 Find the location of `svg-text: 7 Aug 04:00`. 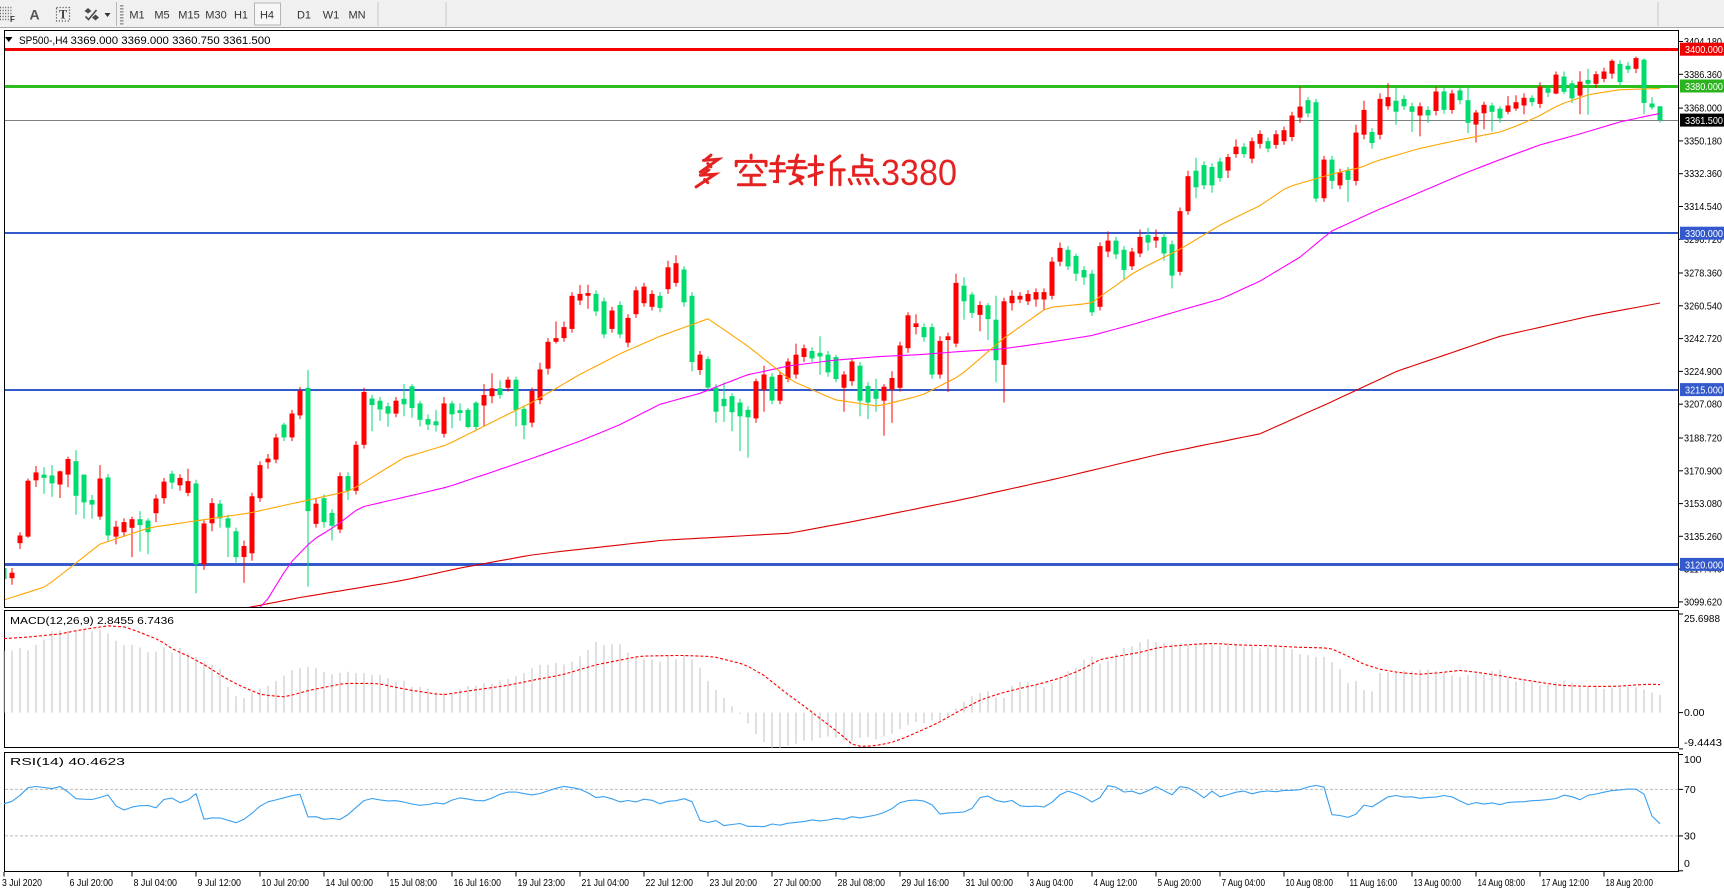

svg-text: 7 Aug 04:00 is located at coordinates (1244, 883).